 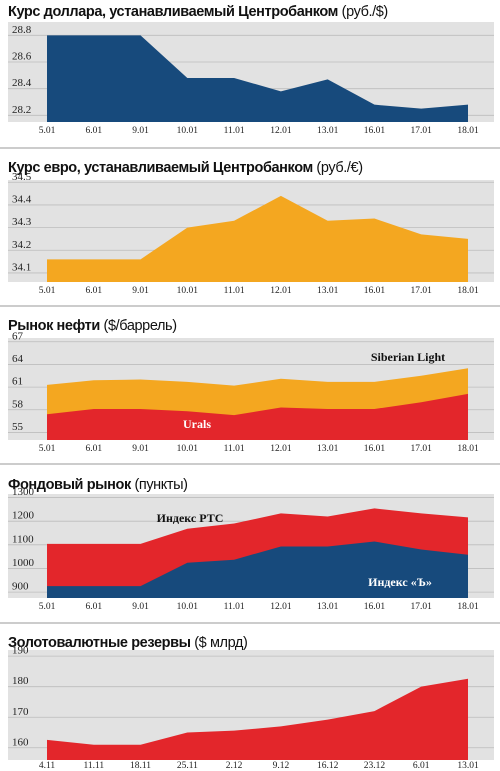 What do you see at coordinates (281, 766) in the screenshot?
I see `x-tick-label: 9.12` at bounding box center [281, 766].